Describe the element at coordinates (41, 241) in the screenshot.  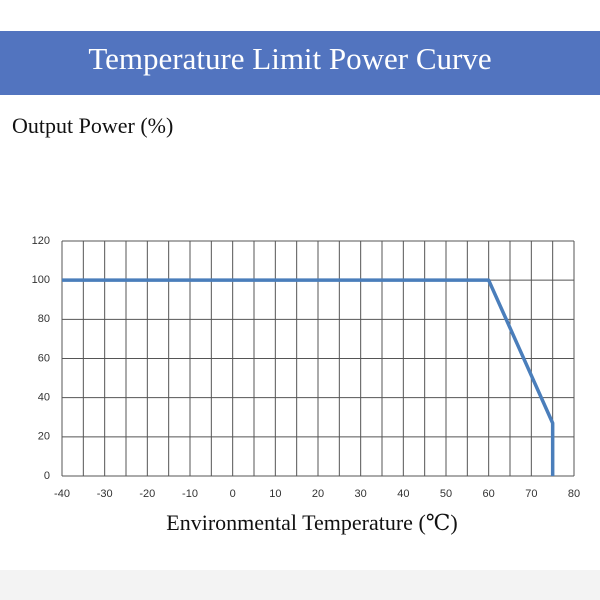
I see `y-tick-label: 120` at that location.